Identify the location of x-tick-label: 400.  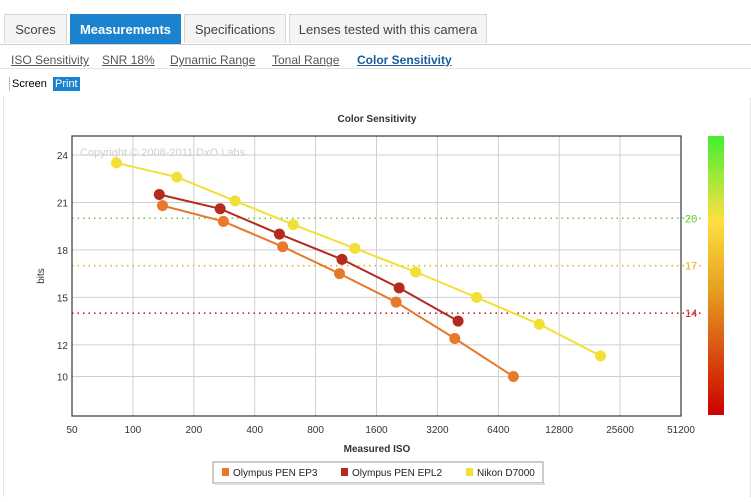
(254, 430).